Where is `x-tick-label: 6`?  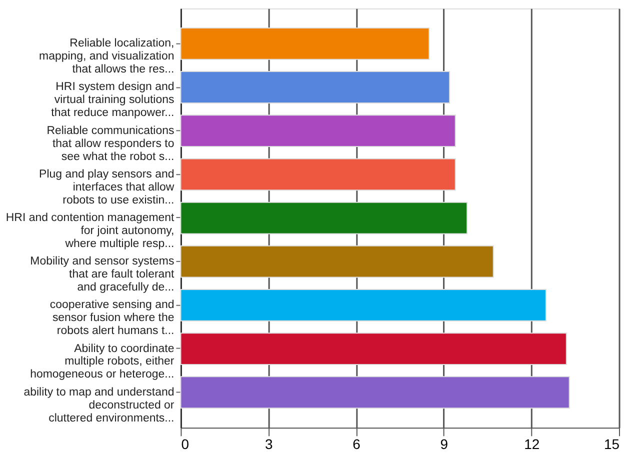
x-tick-label: 6 is located at coordinates (356, 444).